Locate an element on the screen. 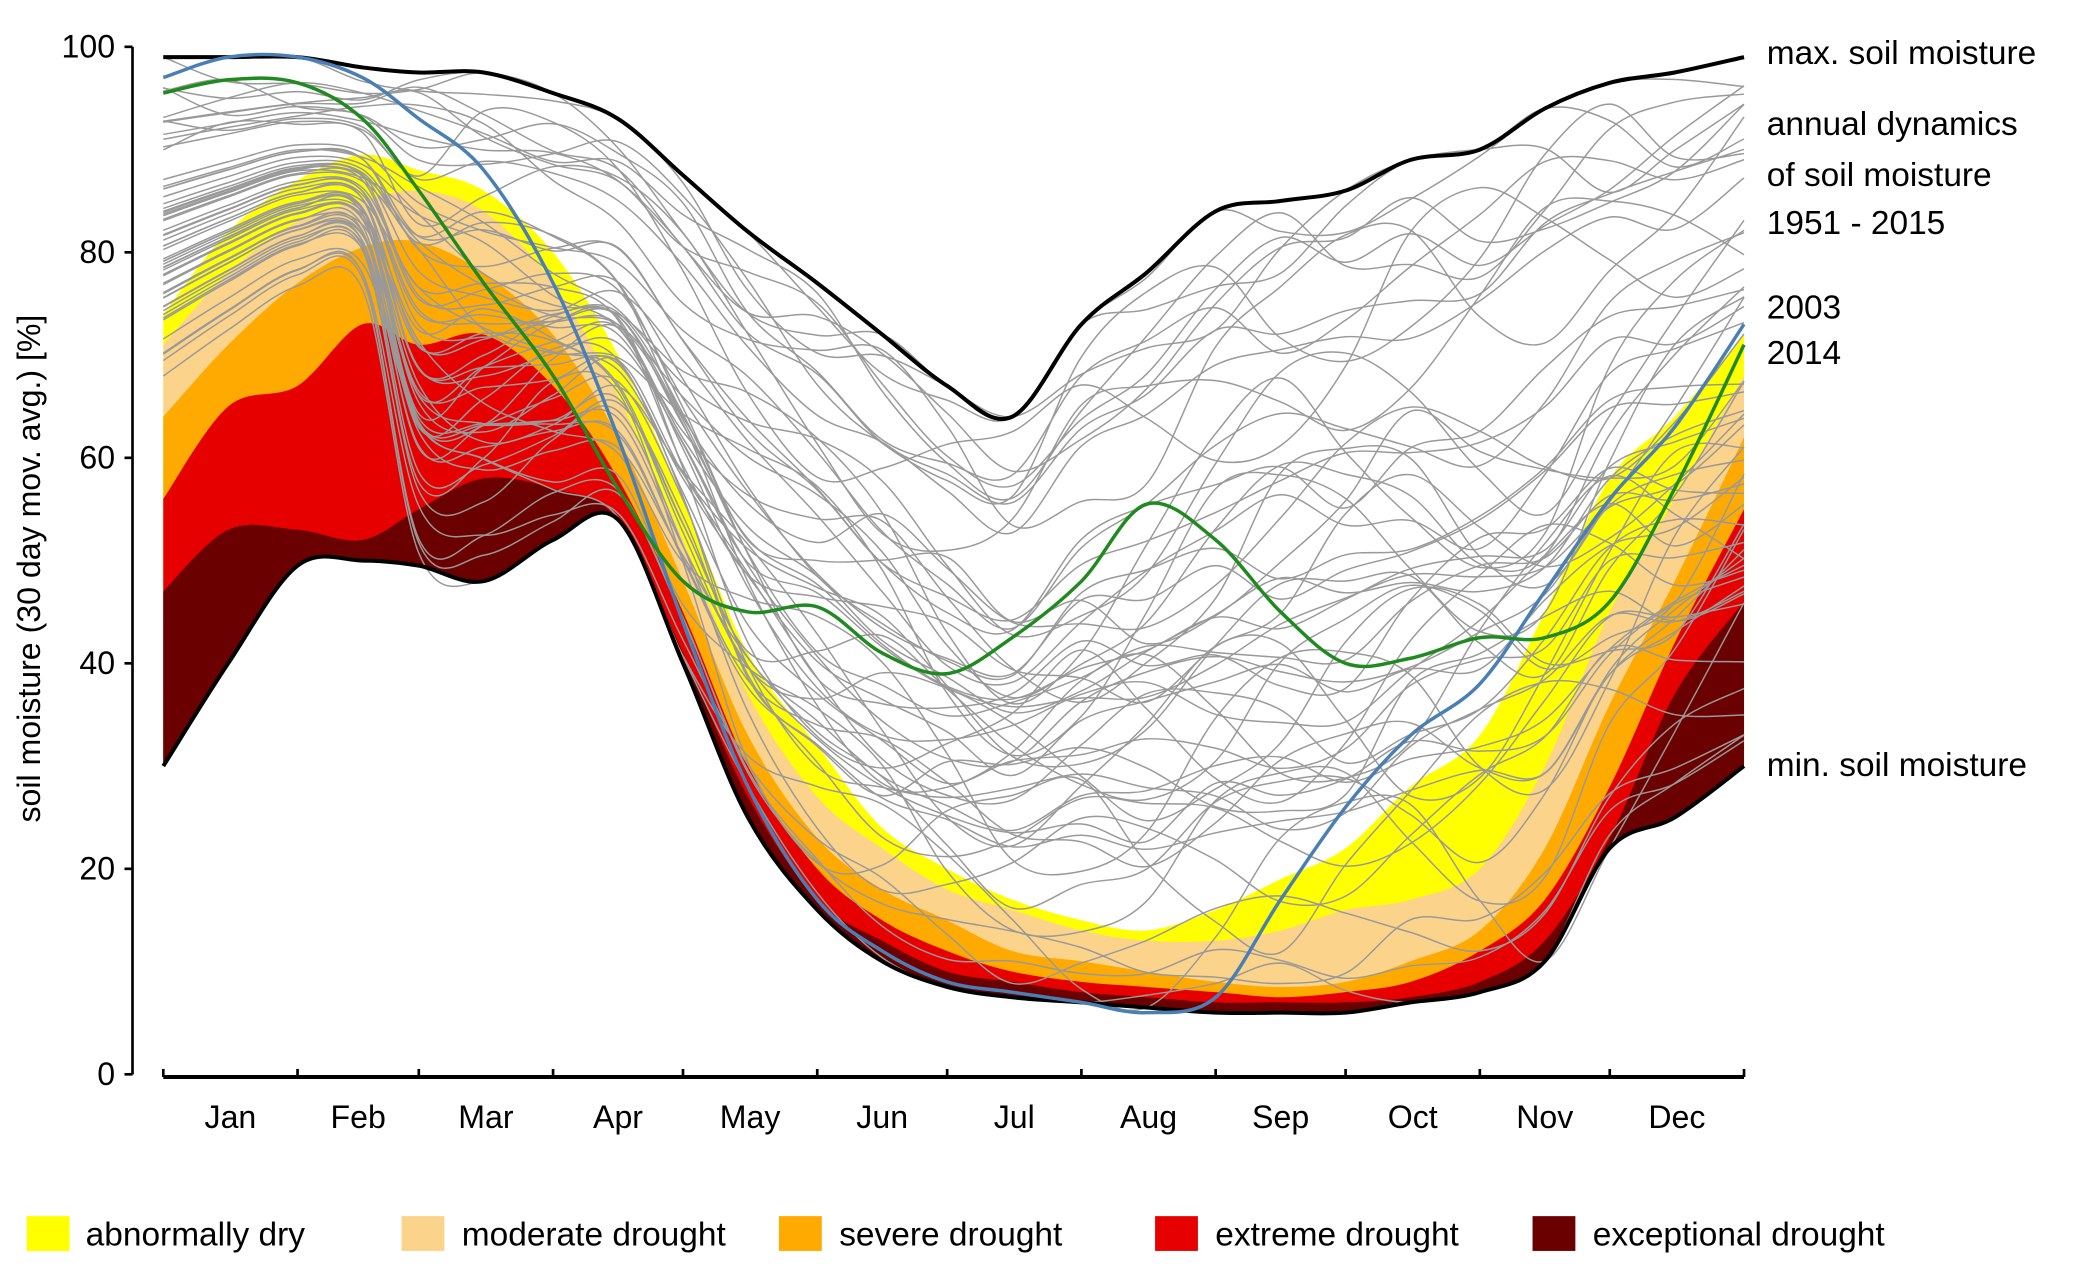  legend-label-extreme-drought: extreme drought is located at coordinates (1337, 1235).